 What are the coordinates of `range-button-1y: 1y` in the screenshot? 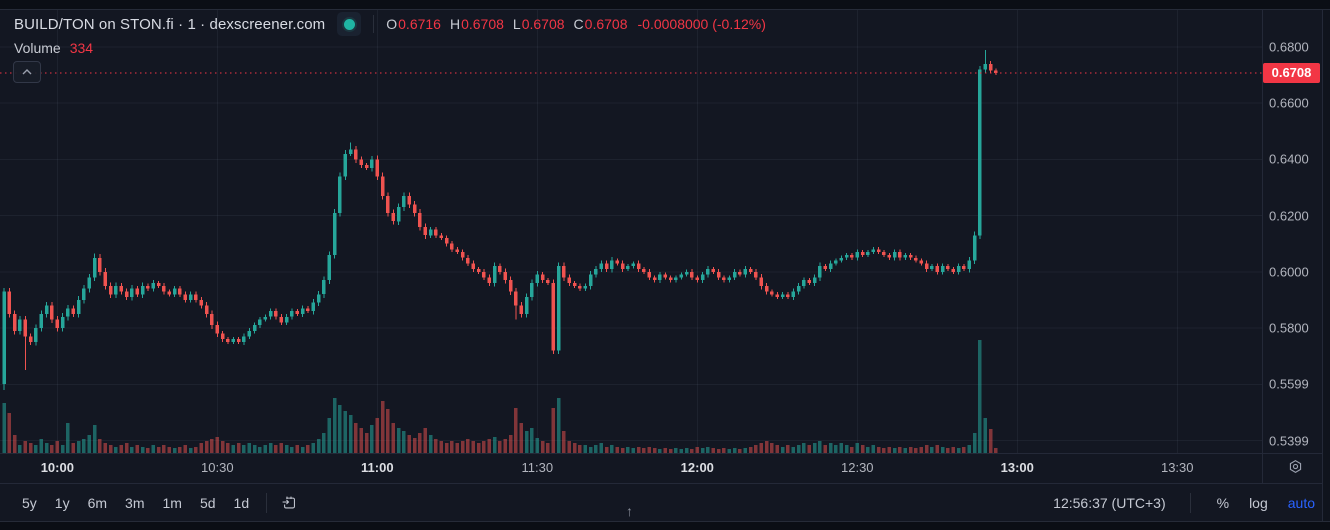 It's located at (62, 503).